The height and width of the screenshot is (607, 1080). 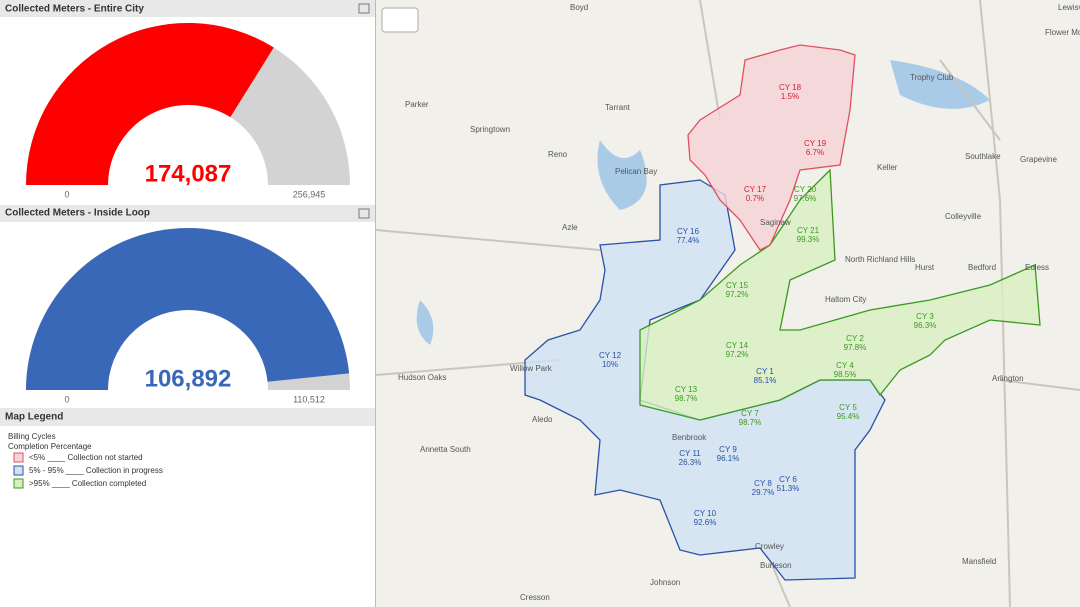 What do you see at coordinates (610, 355) in the screenshot?
I see `cycle-name: CY 12` at bounding box center [610, 355].